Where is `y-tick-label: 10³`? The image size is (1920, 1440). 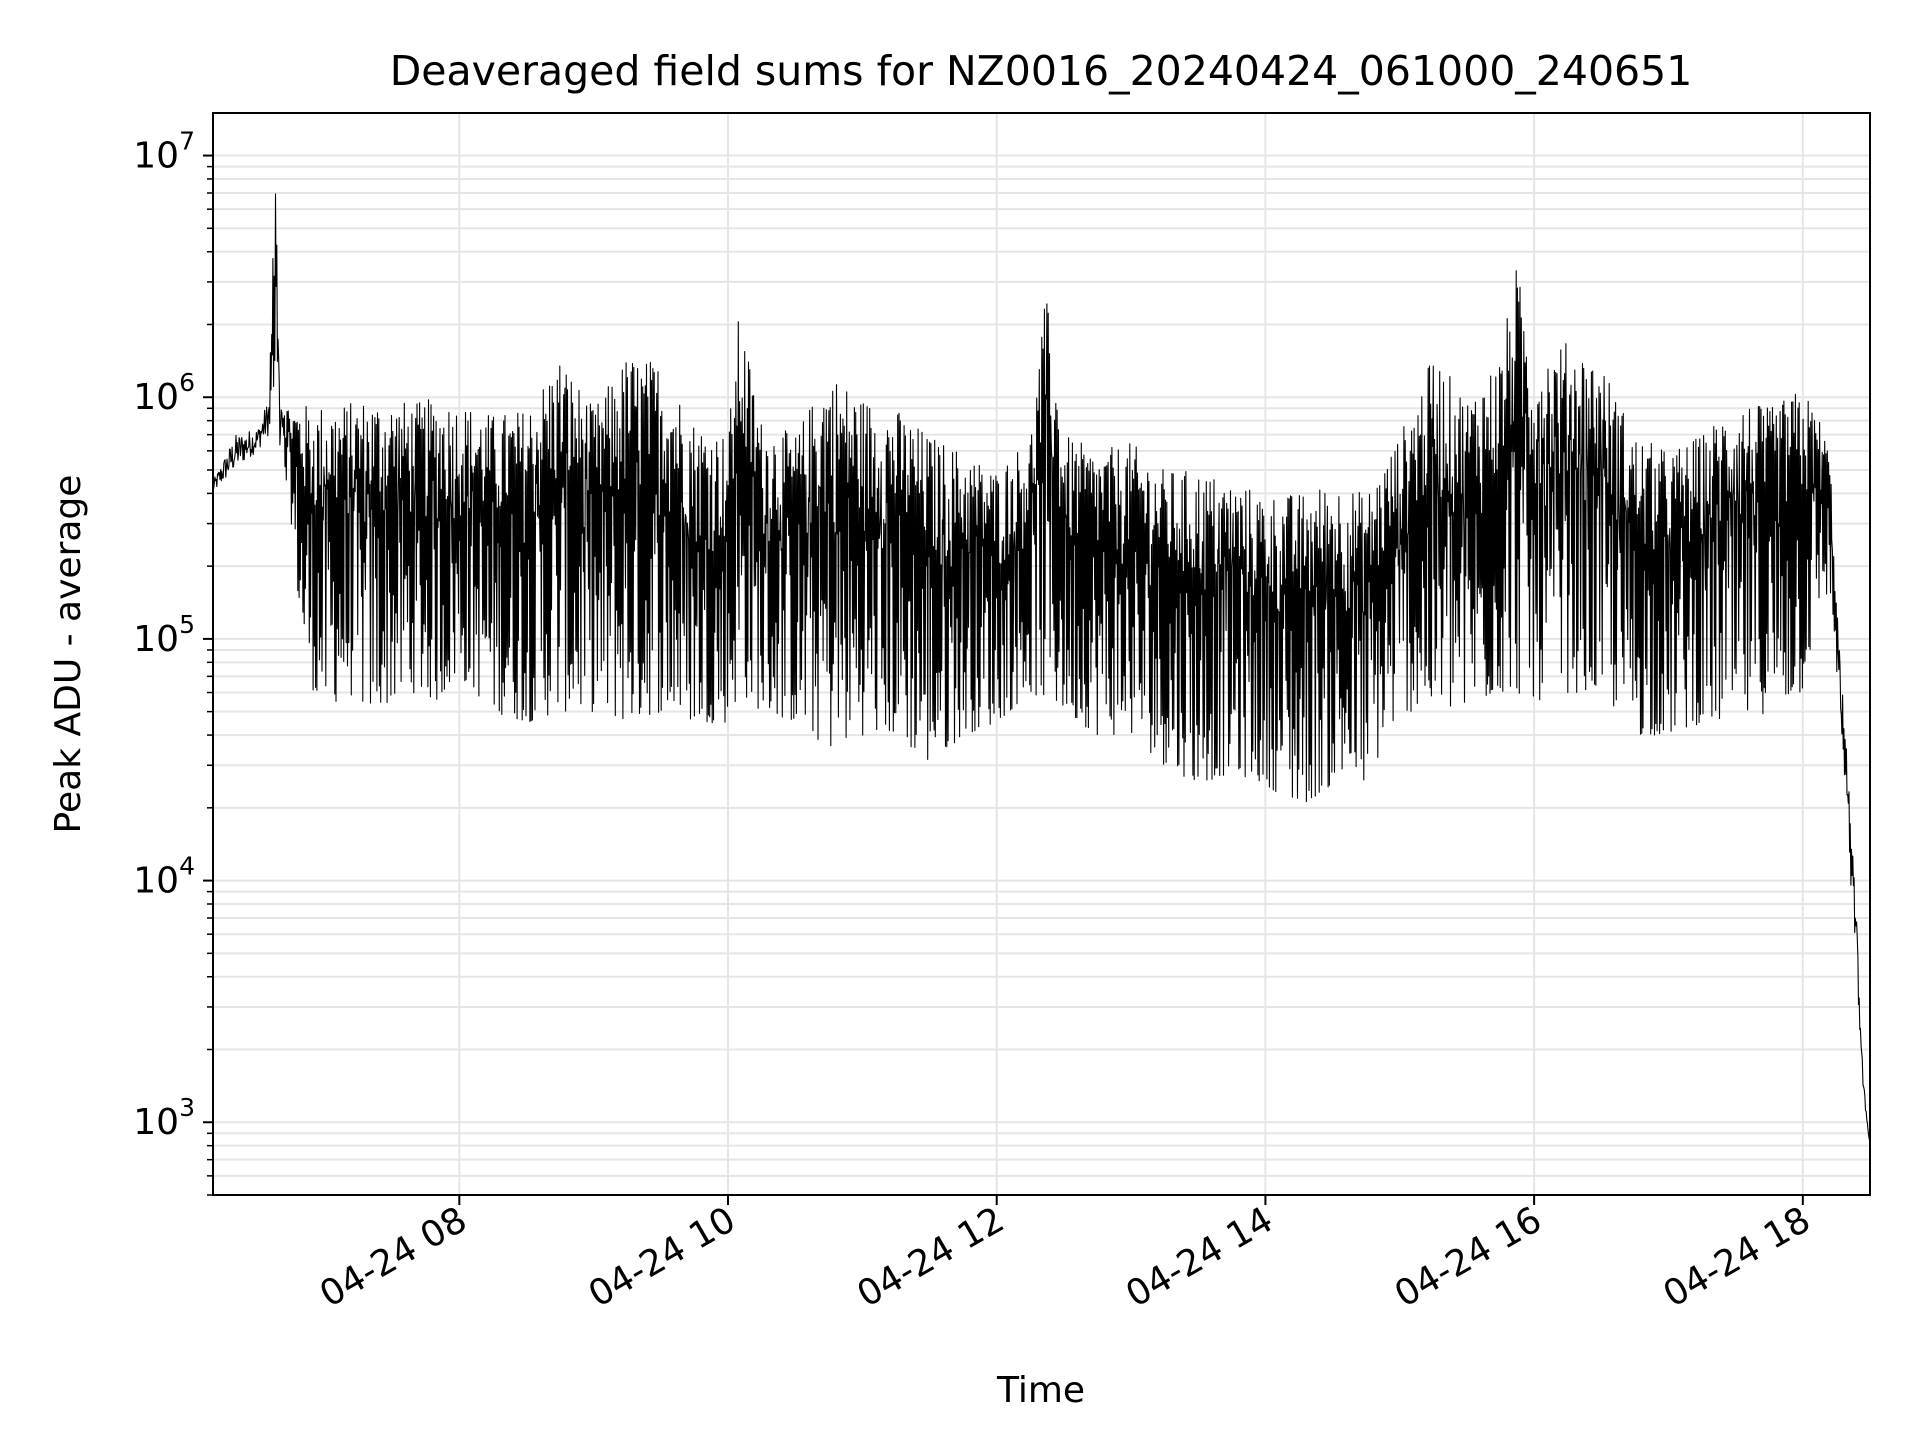 y-tick-label: 10³ is located at coordinates (164, 1118).